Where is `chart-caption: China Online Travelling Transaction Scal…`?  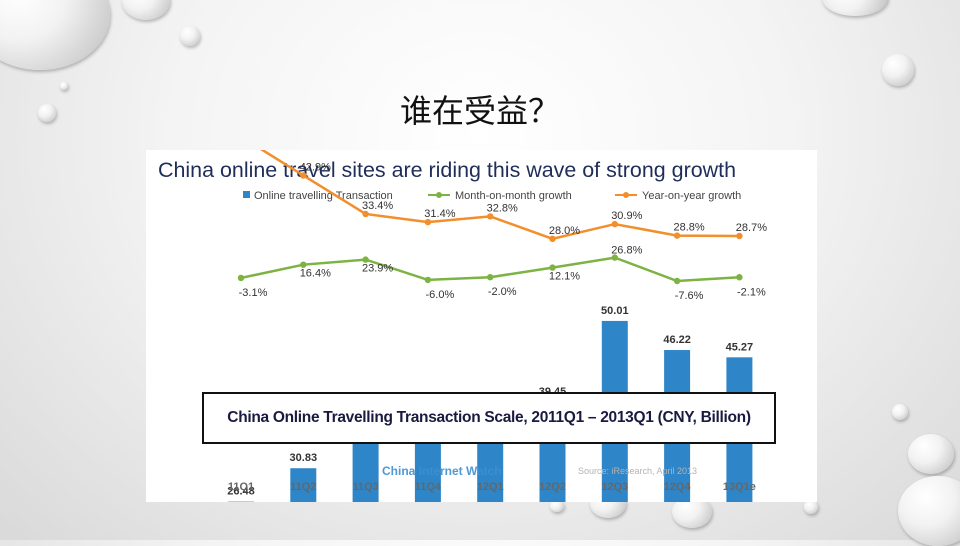
chart-caption: China Online Travelling Transaction Scal… is located at coordinates (489, 418).